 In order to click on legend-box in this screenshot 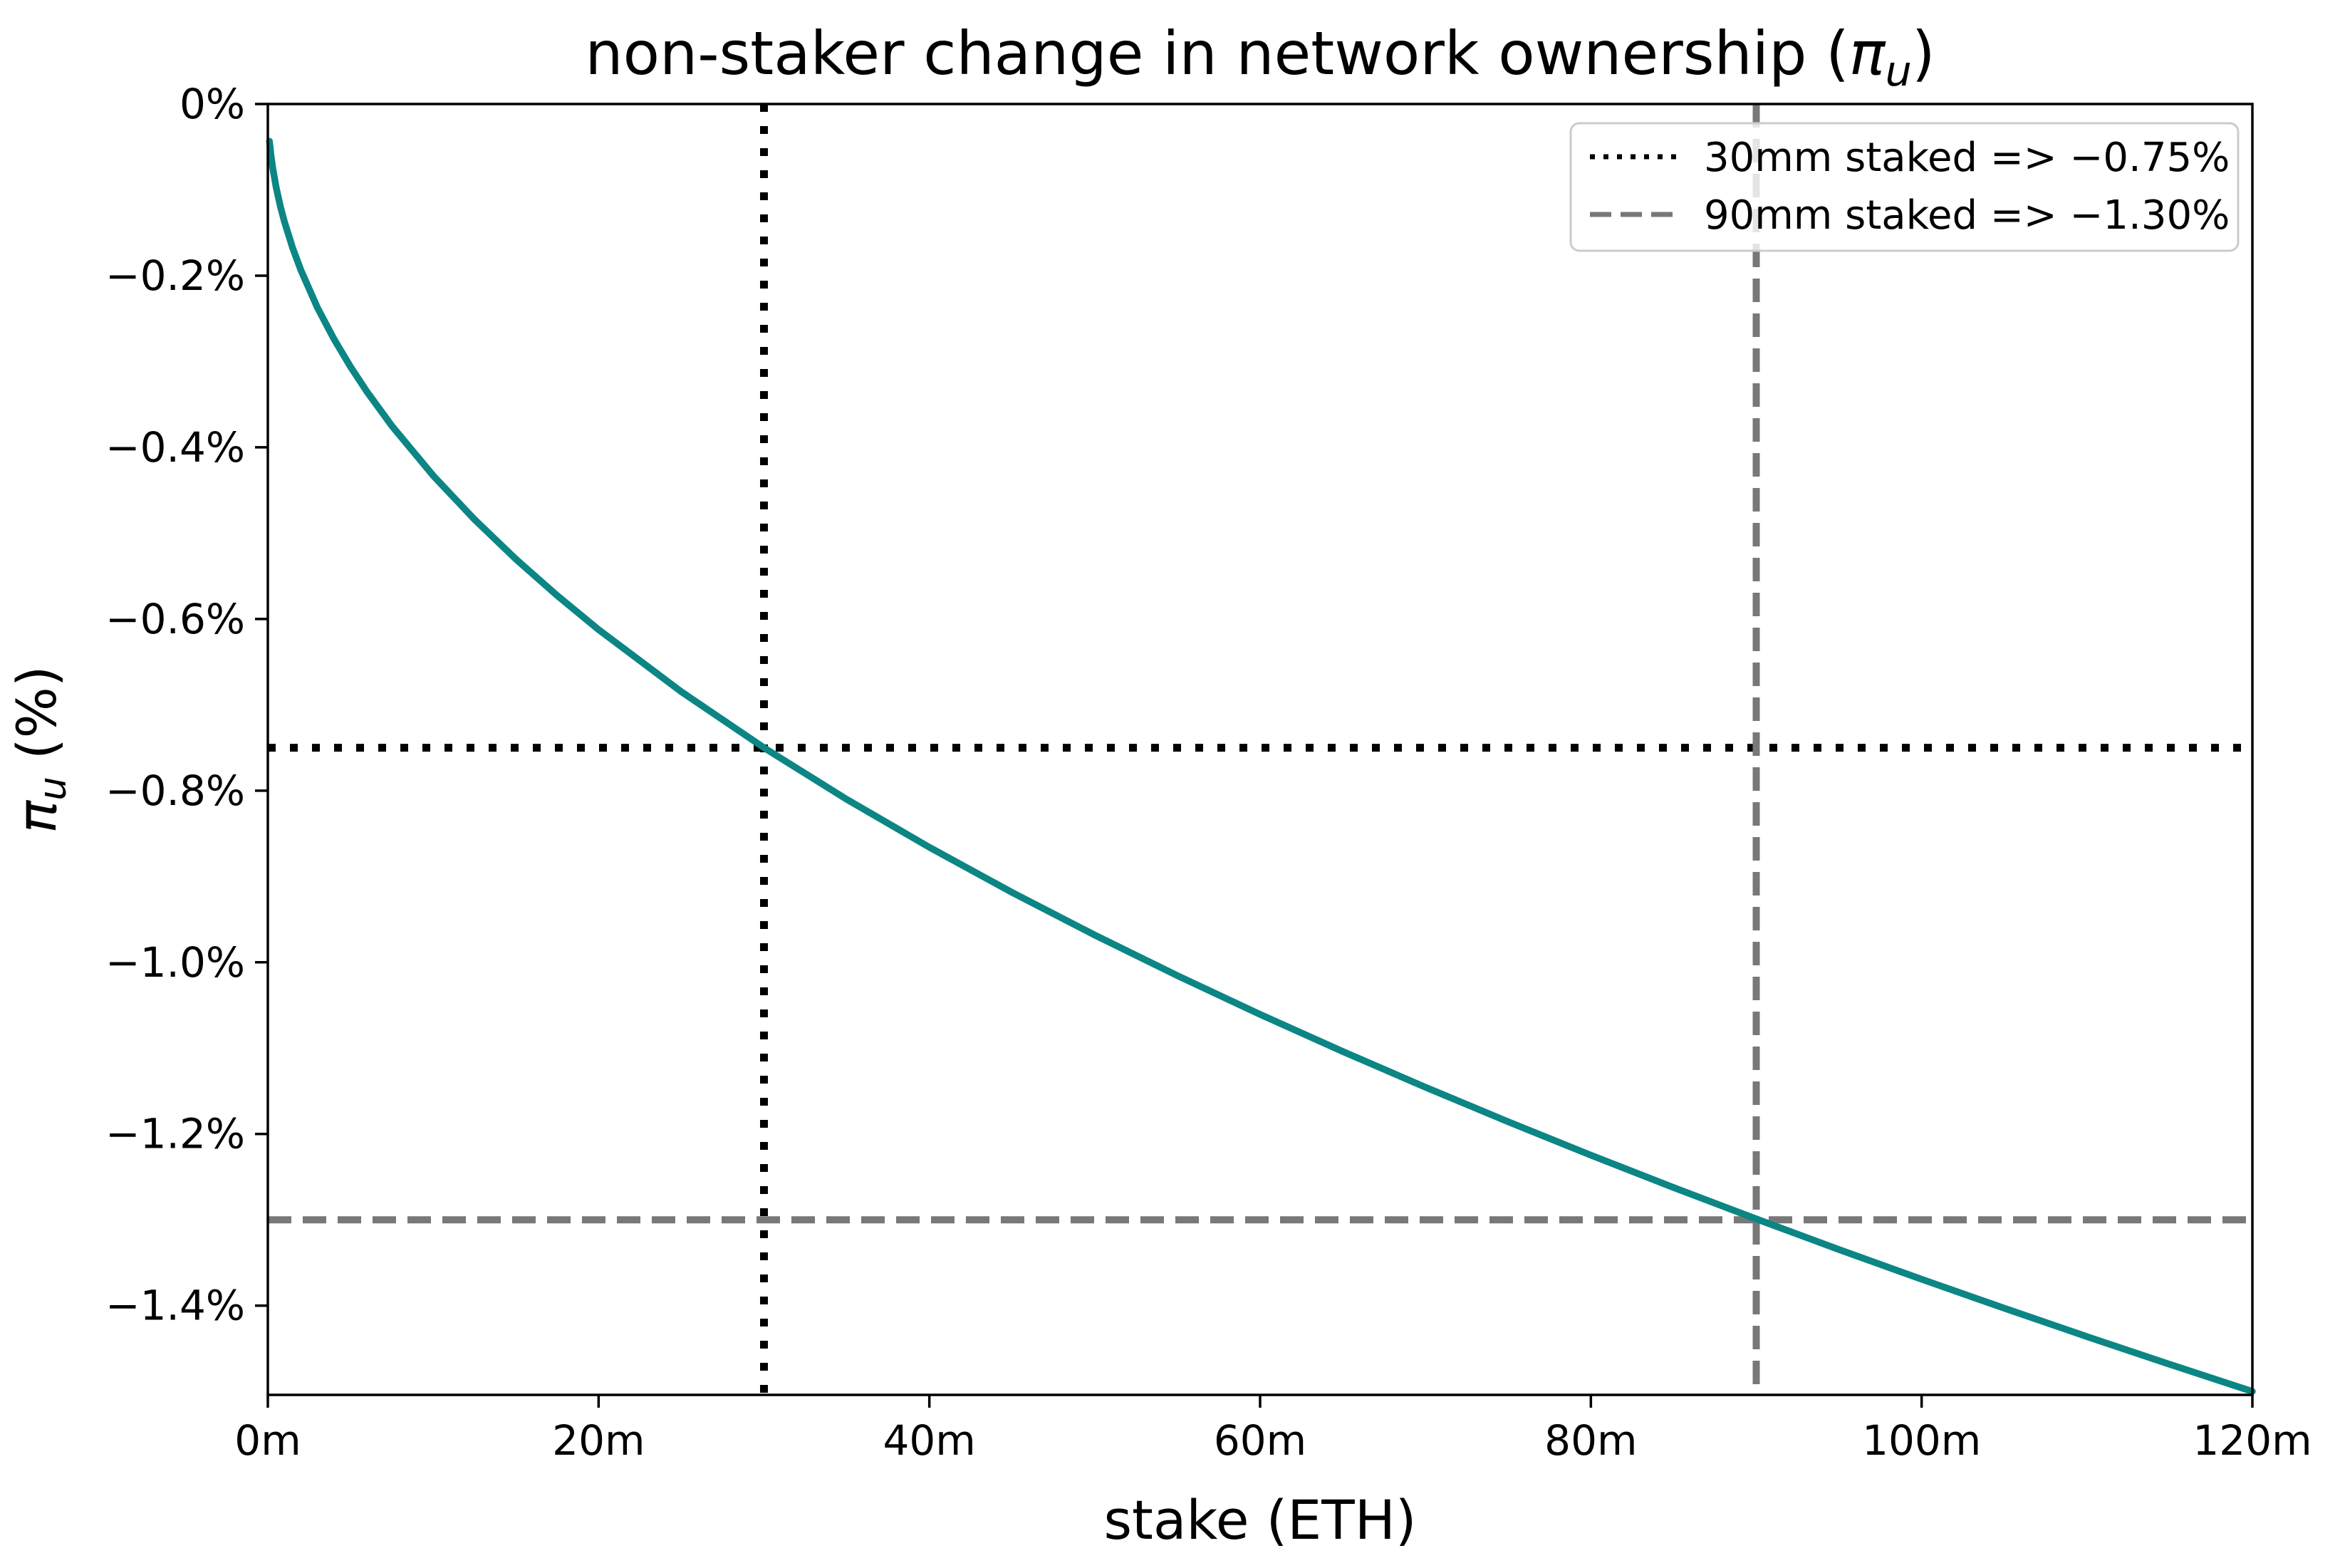, I will do `click(1904, 187)`.